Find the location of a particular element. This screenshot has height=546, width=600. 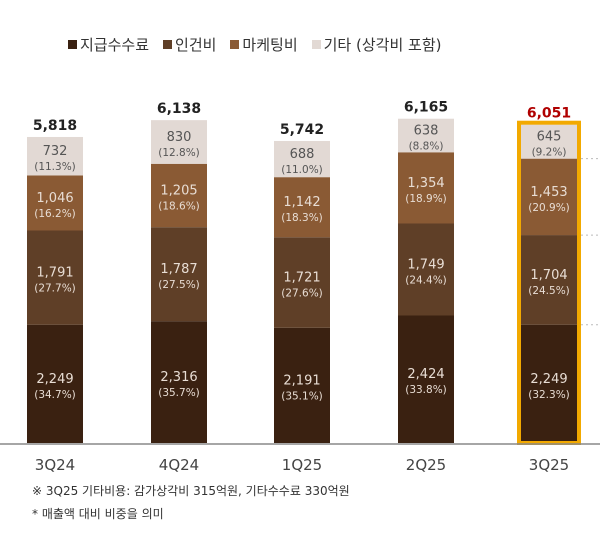

legend: 지급수수료 인건비 마케팅비 기타 (상각비 포함) is located at coordinates (254, 44).